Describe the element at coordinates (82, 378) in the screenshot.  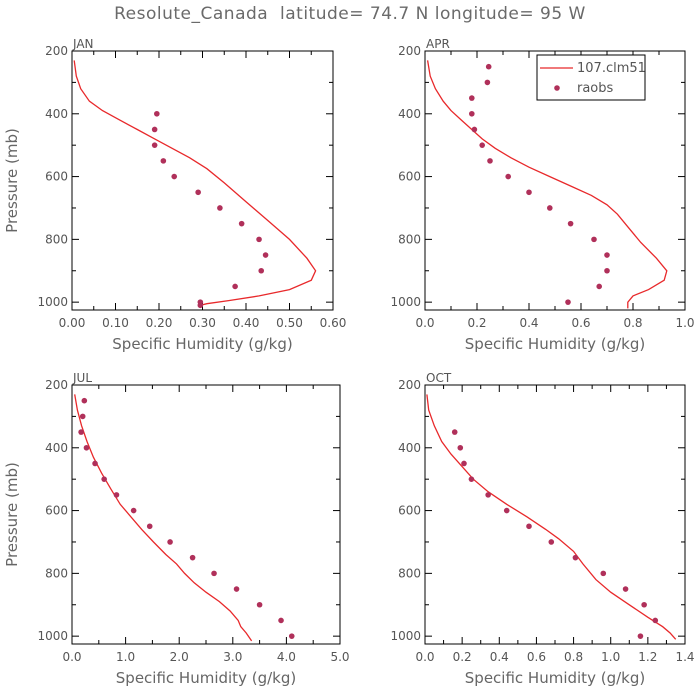
I see `panel-label: JUL` at that location.